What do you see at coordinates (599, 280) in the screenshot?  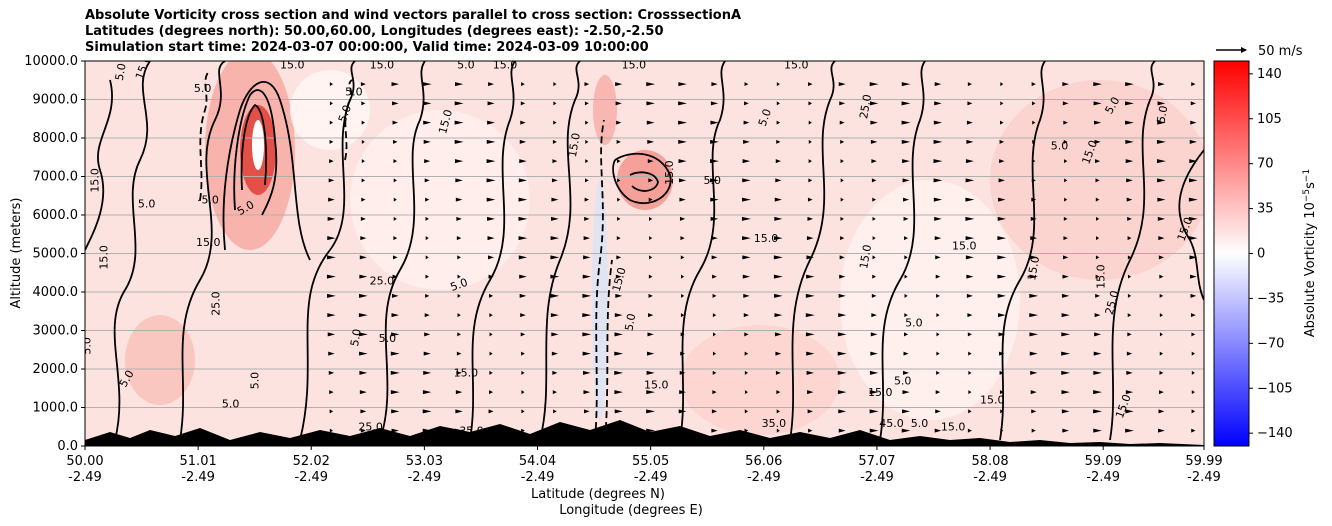 I see `negative-contour-line` at bounding box center [599, 280].